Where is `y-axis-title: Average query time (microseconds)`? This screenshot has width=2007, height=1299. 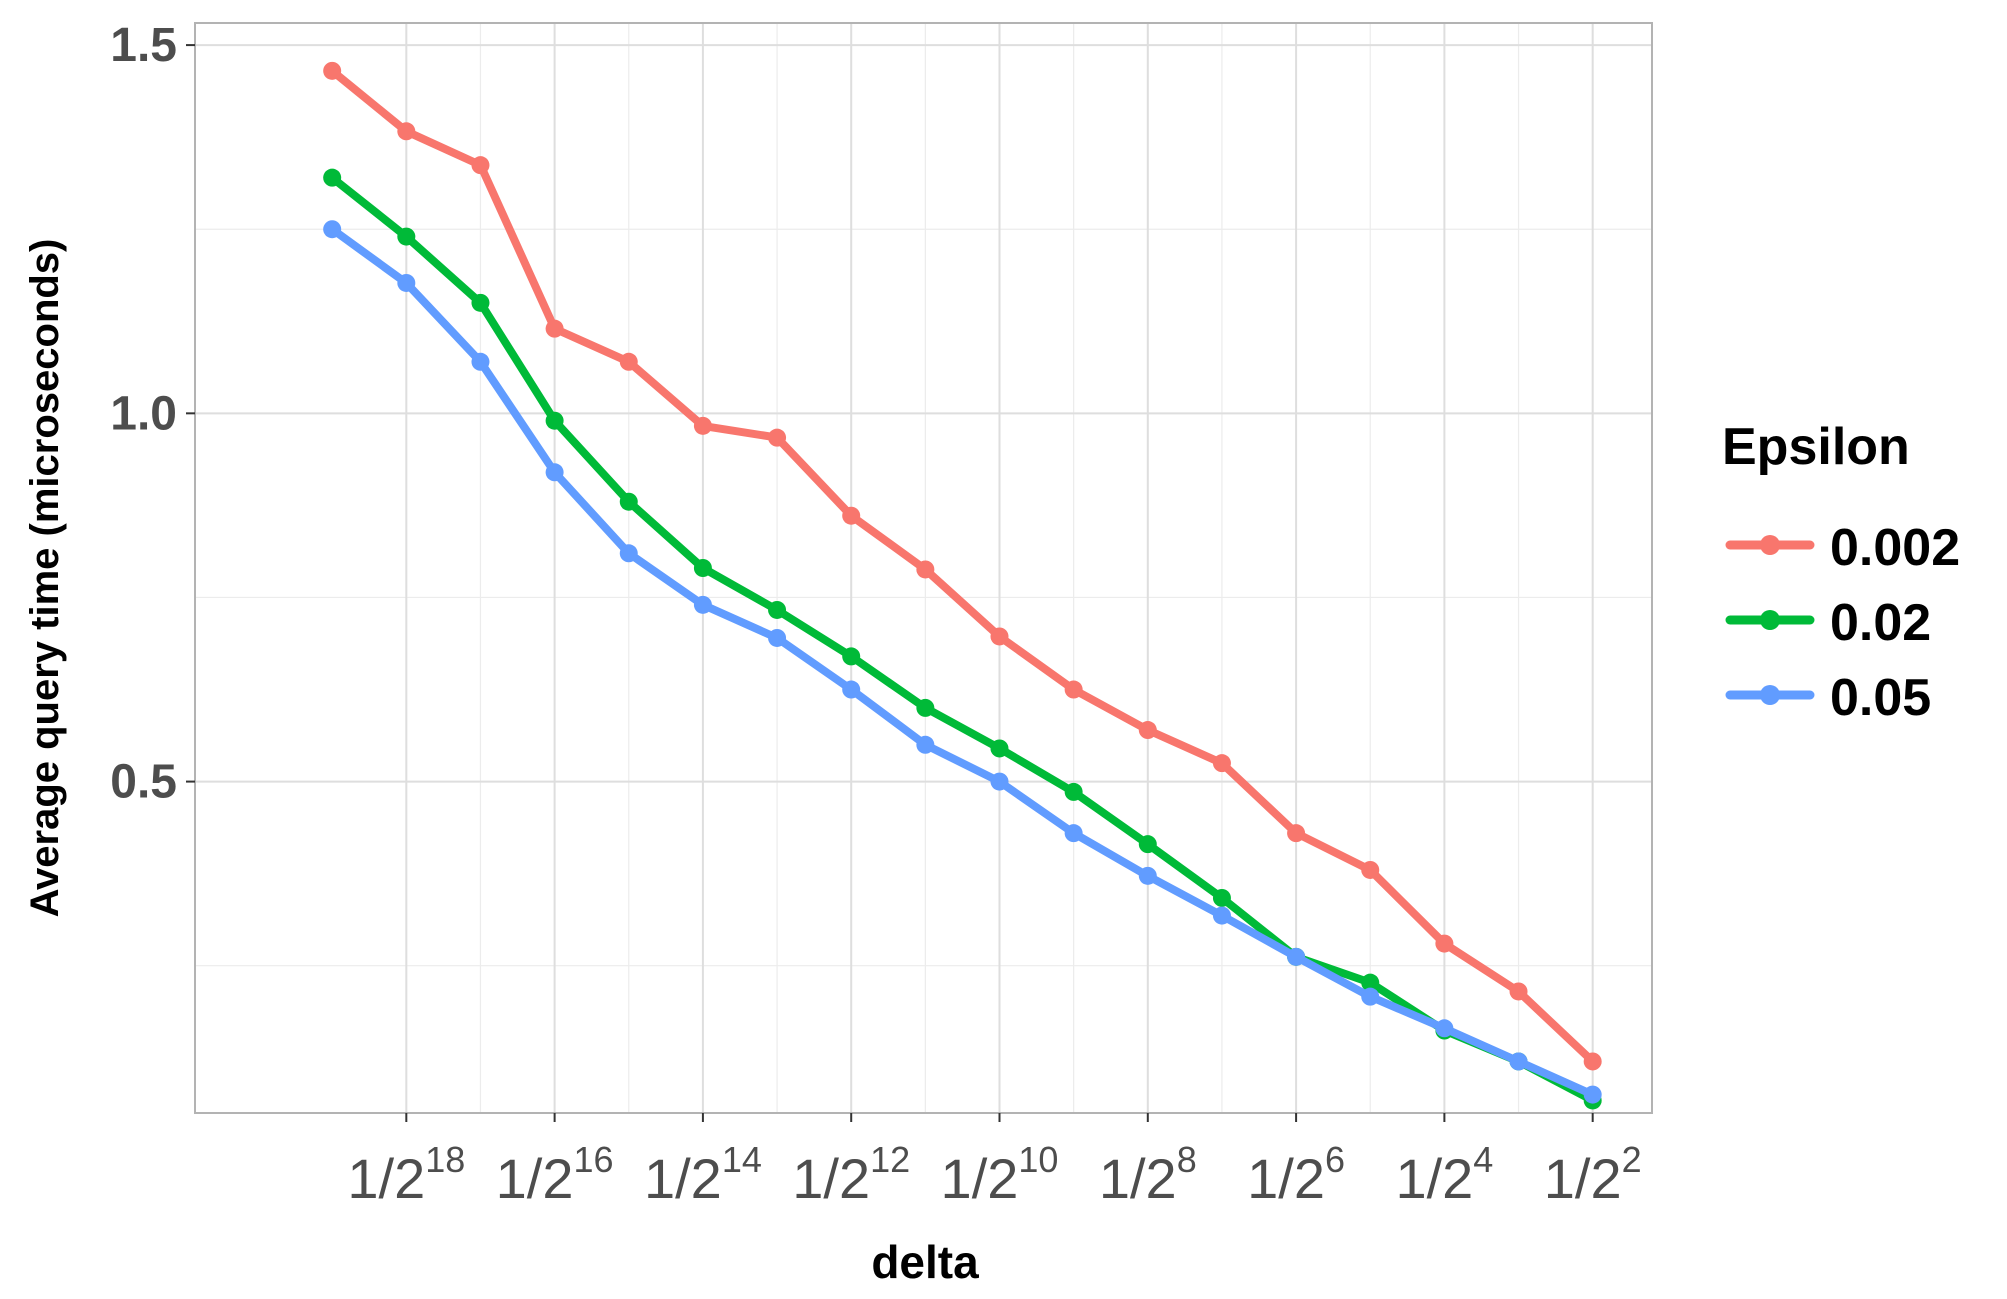
y-axis-title: Average query time (microseconds) is located at coordinates (45, 578).